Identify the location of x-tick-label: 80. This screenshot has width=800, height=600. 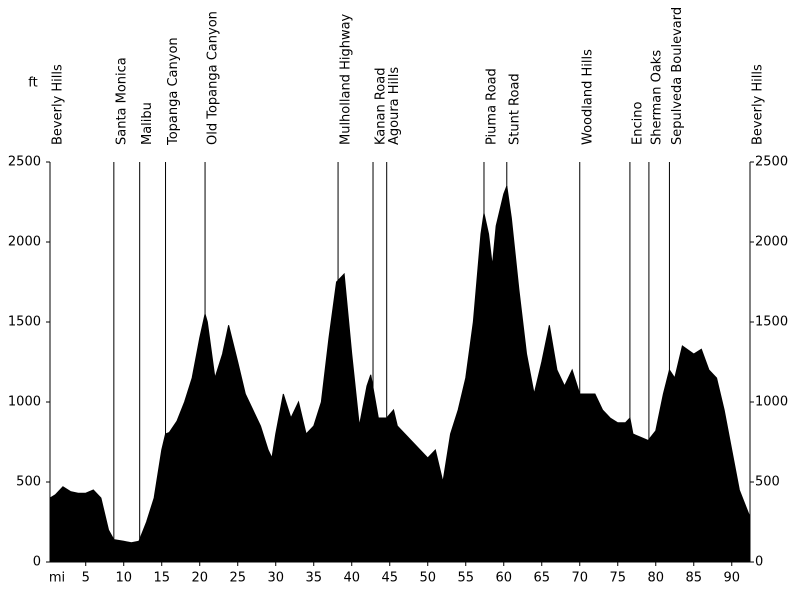
(655, 578).